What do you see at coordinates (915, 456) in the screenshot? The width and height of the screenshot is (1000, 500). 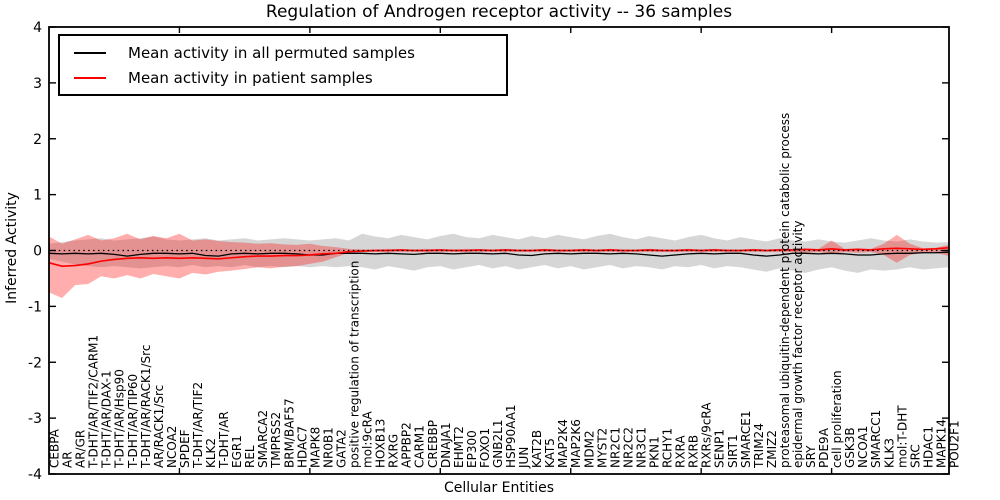 I see `x-tick-label: SRC` at bounding box center [915, 456].